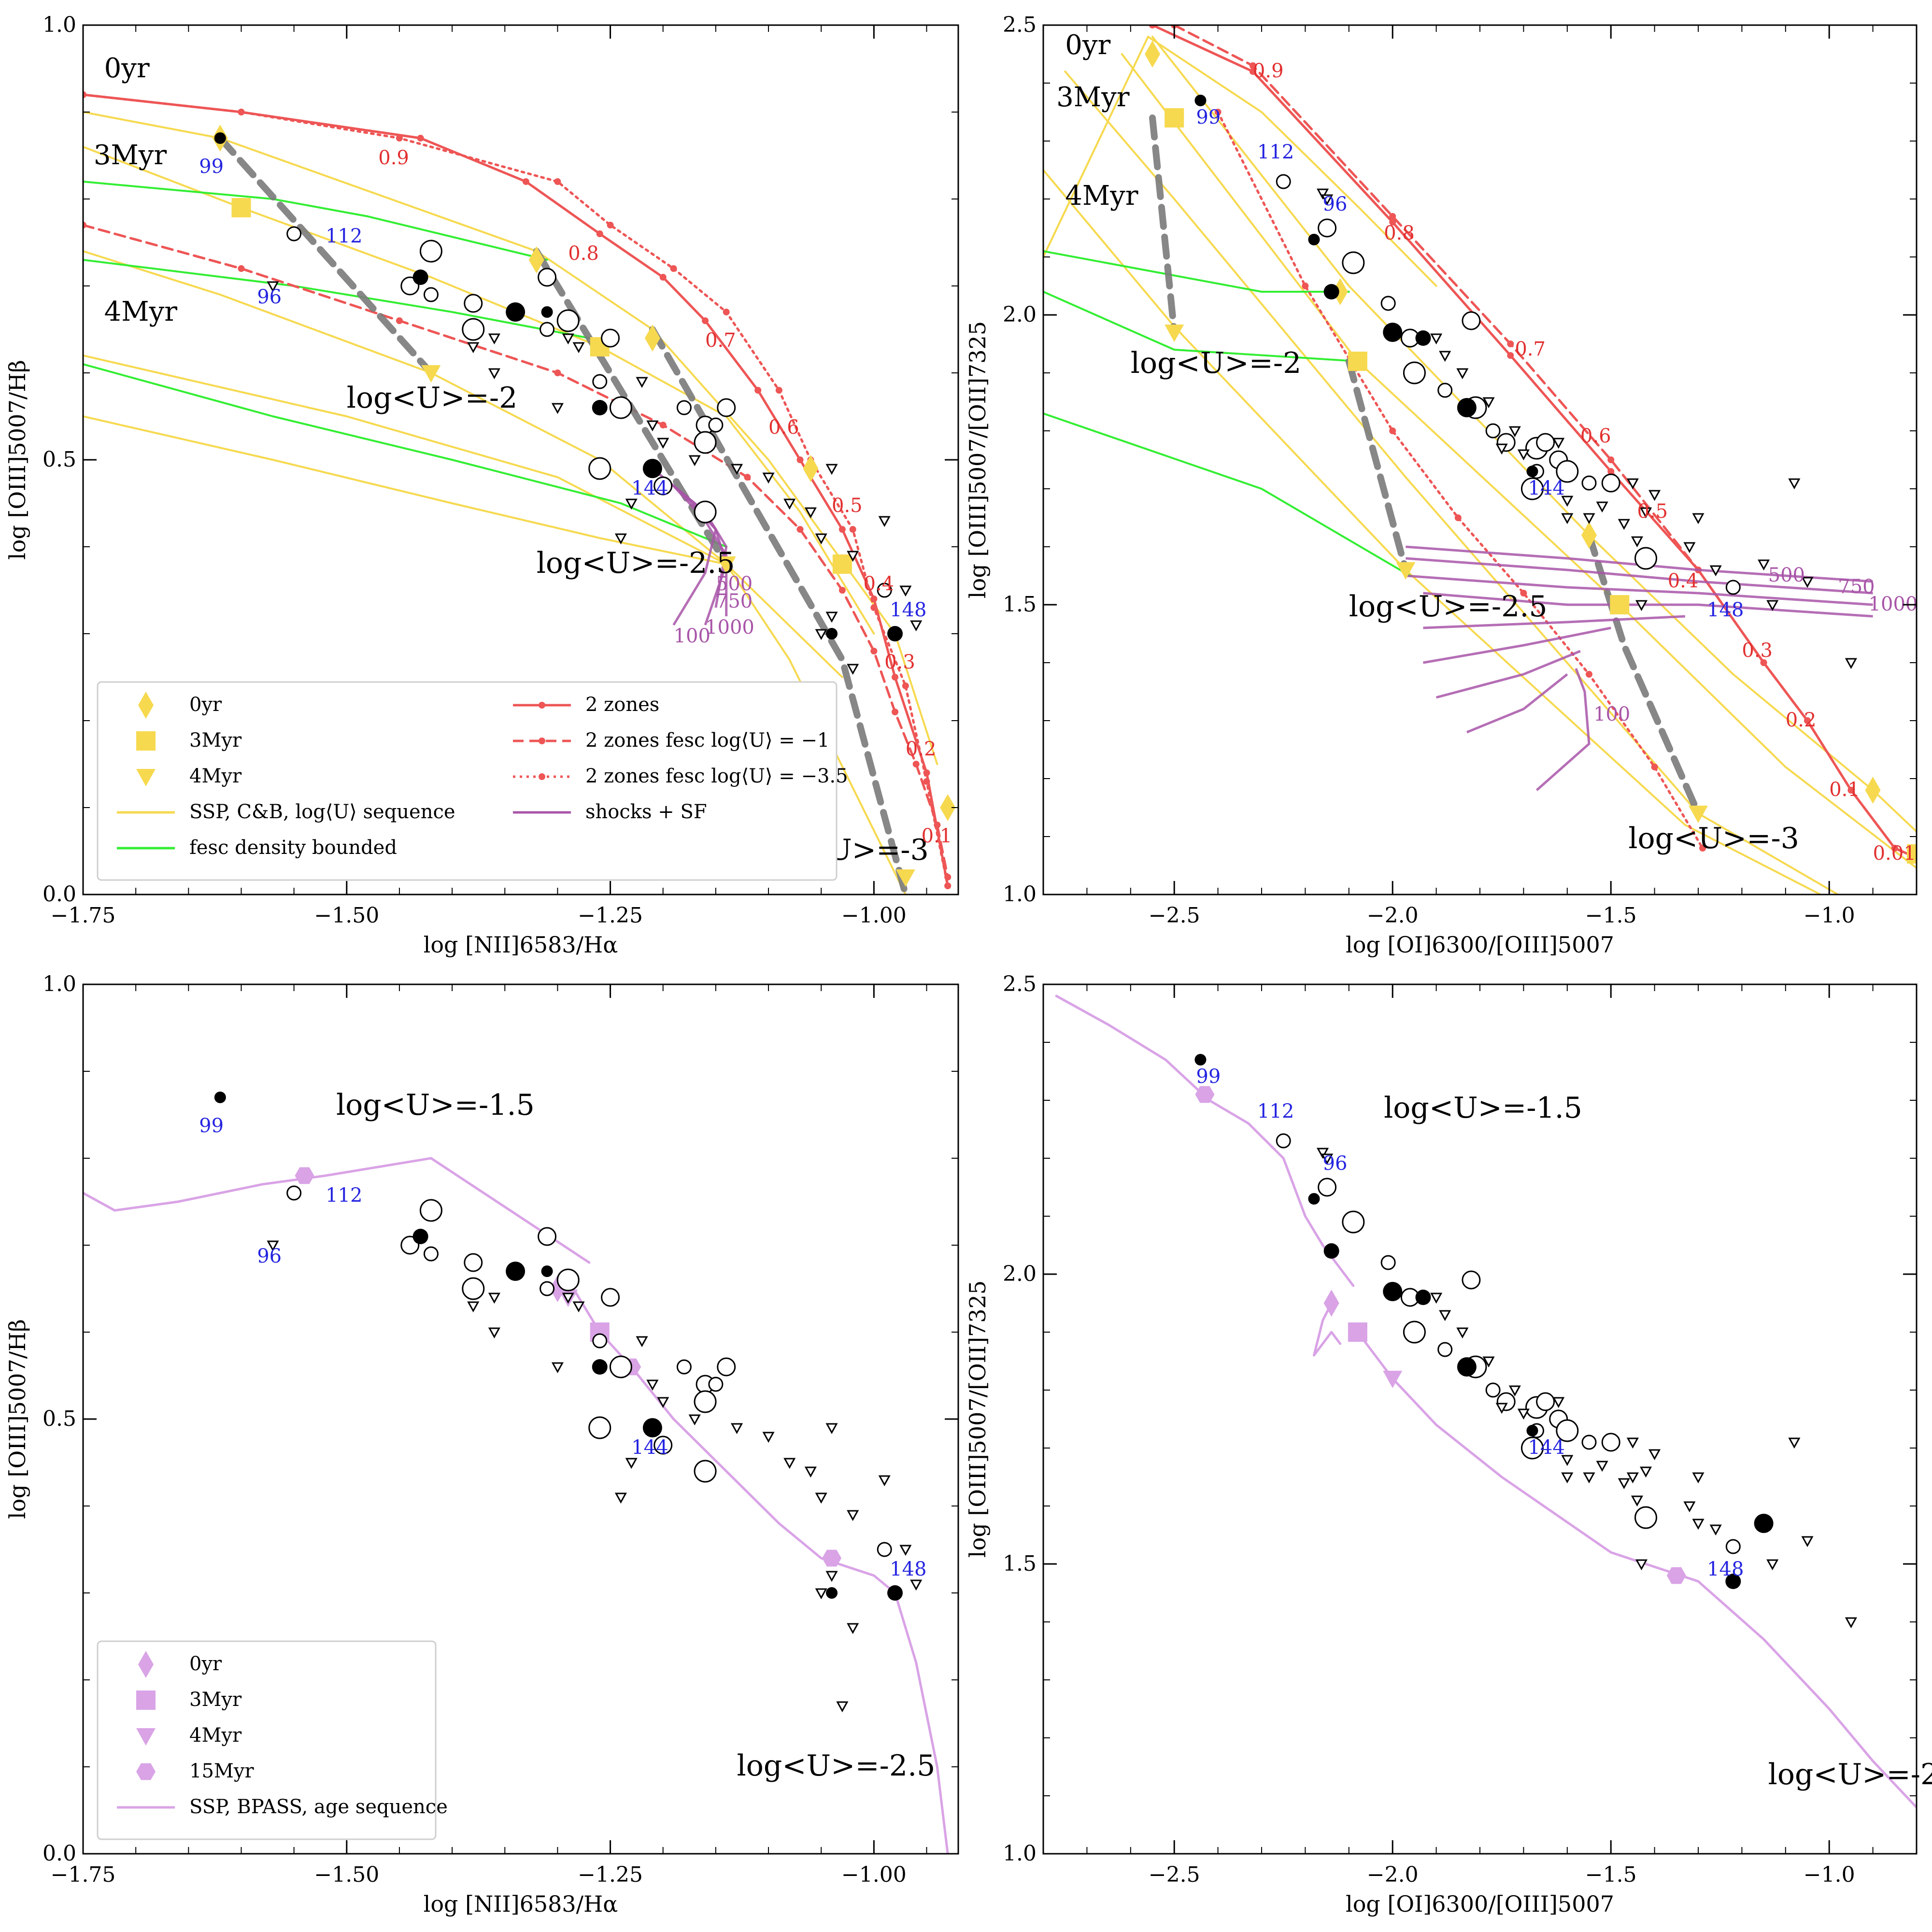 Image resolution: width=1932 pixels, height=1932 pixels. I want to click on legend-dot, so click(542, 741).